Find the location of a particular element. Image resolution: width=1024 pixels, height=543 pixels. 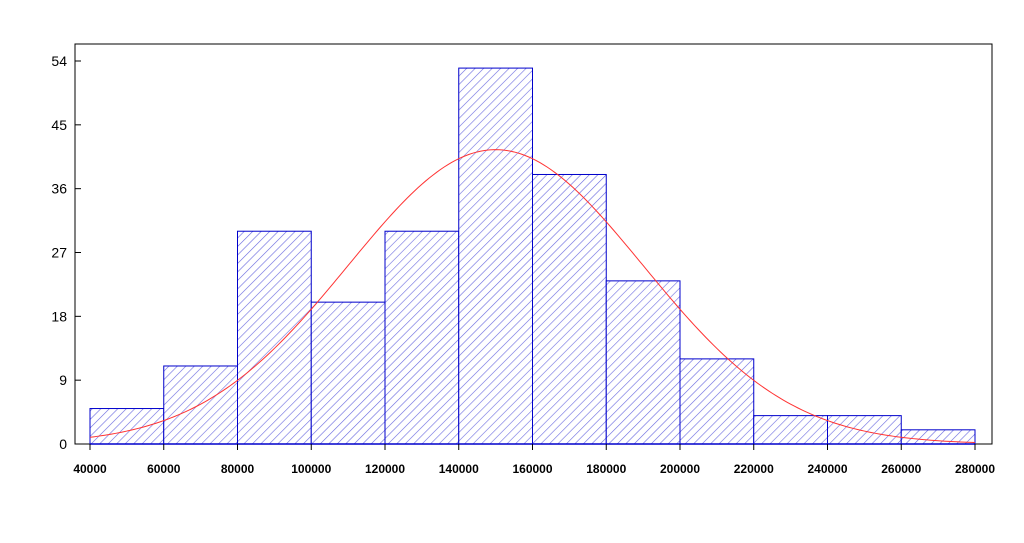

x-tick-label: 180000 is located at coordinates (606, 469).